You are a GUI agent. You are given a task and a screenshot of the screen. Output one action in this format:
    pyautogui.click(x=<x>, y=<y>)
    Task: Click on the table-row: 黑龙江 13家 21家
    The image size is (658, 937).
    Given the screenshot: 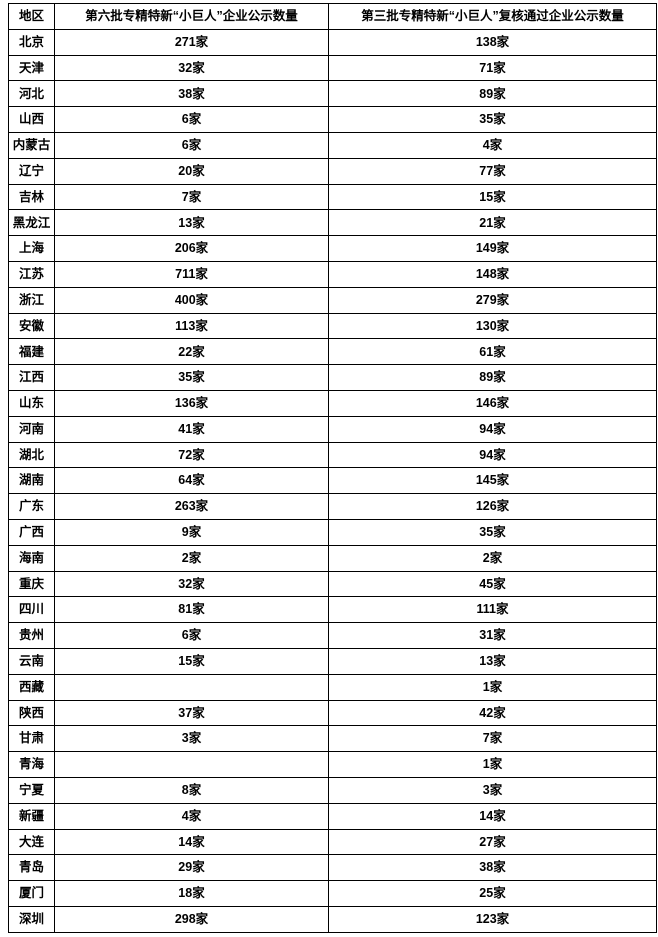 What is the action you would take?
    pyautogui.click(x=332, y=223)
    